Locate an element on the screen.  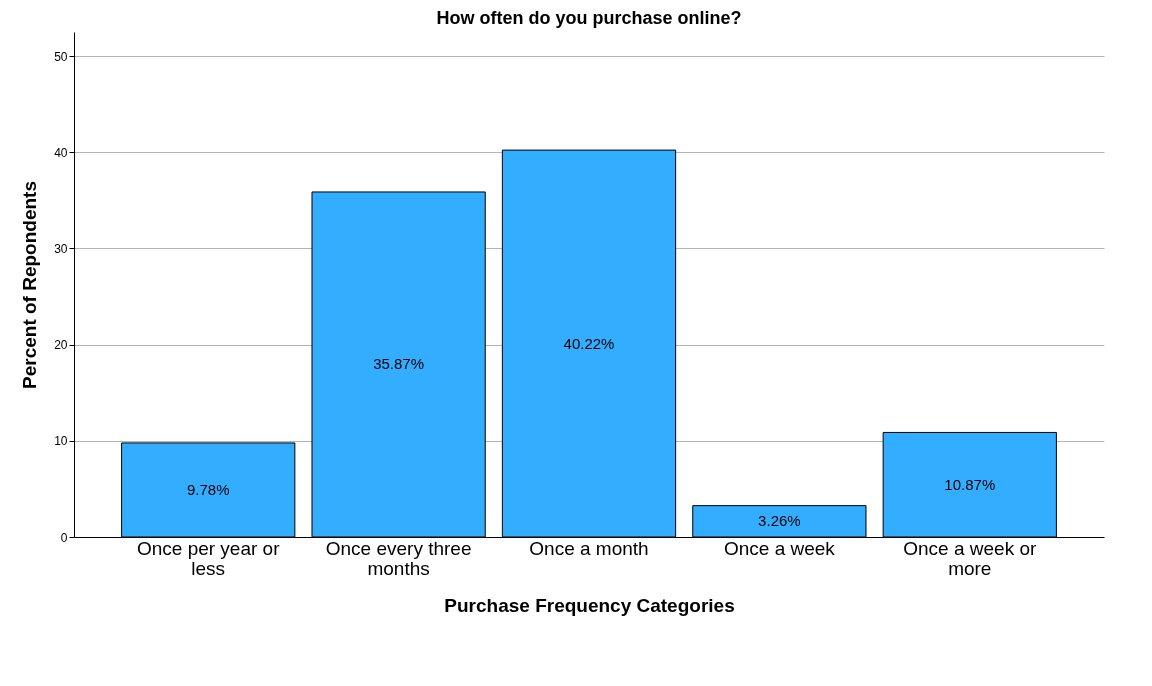
y-tick-label: 50 is located at coordinates (61, 56).